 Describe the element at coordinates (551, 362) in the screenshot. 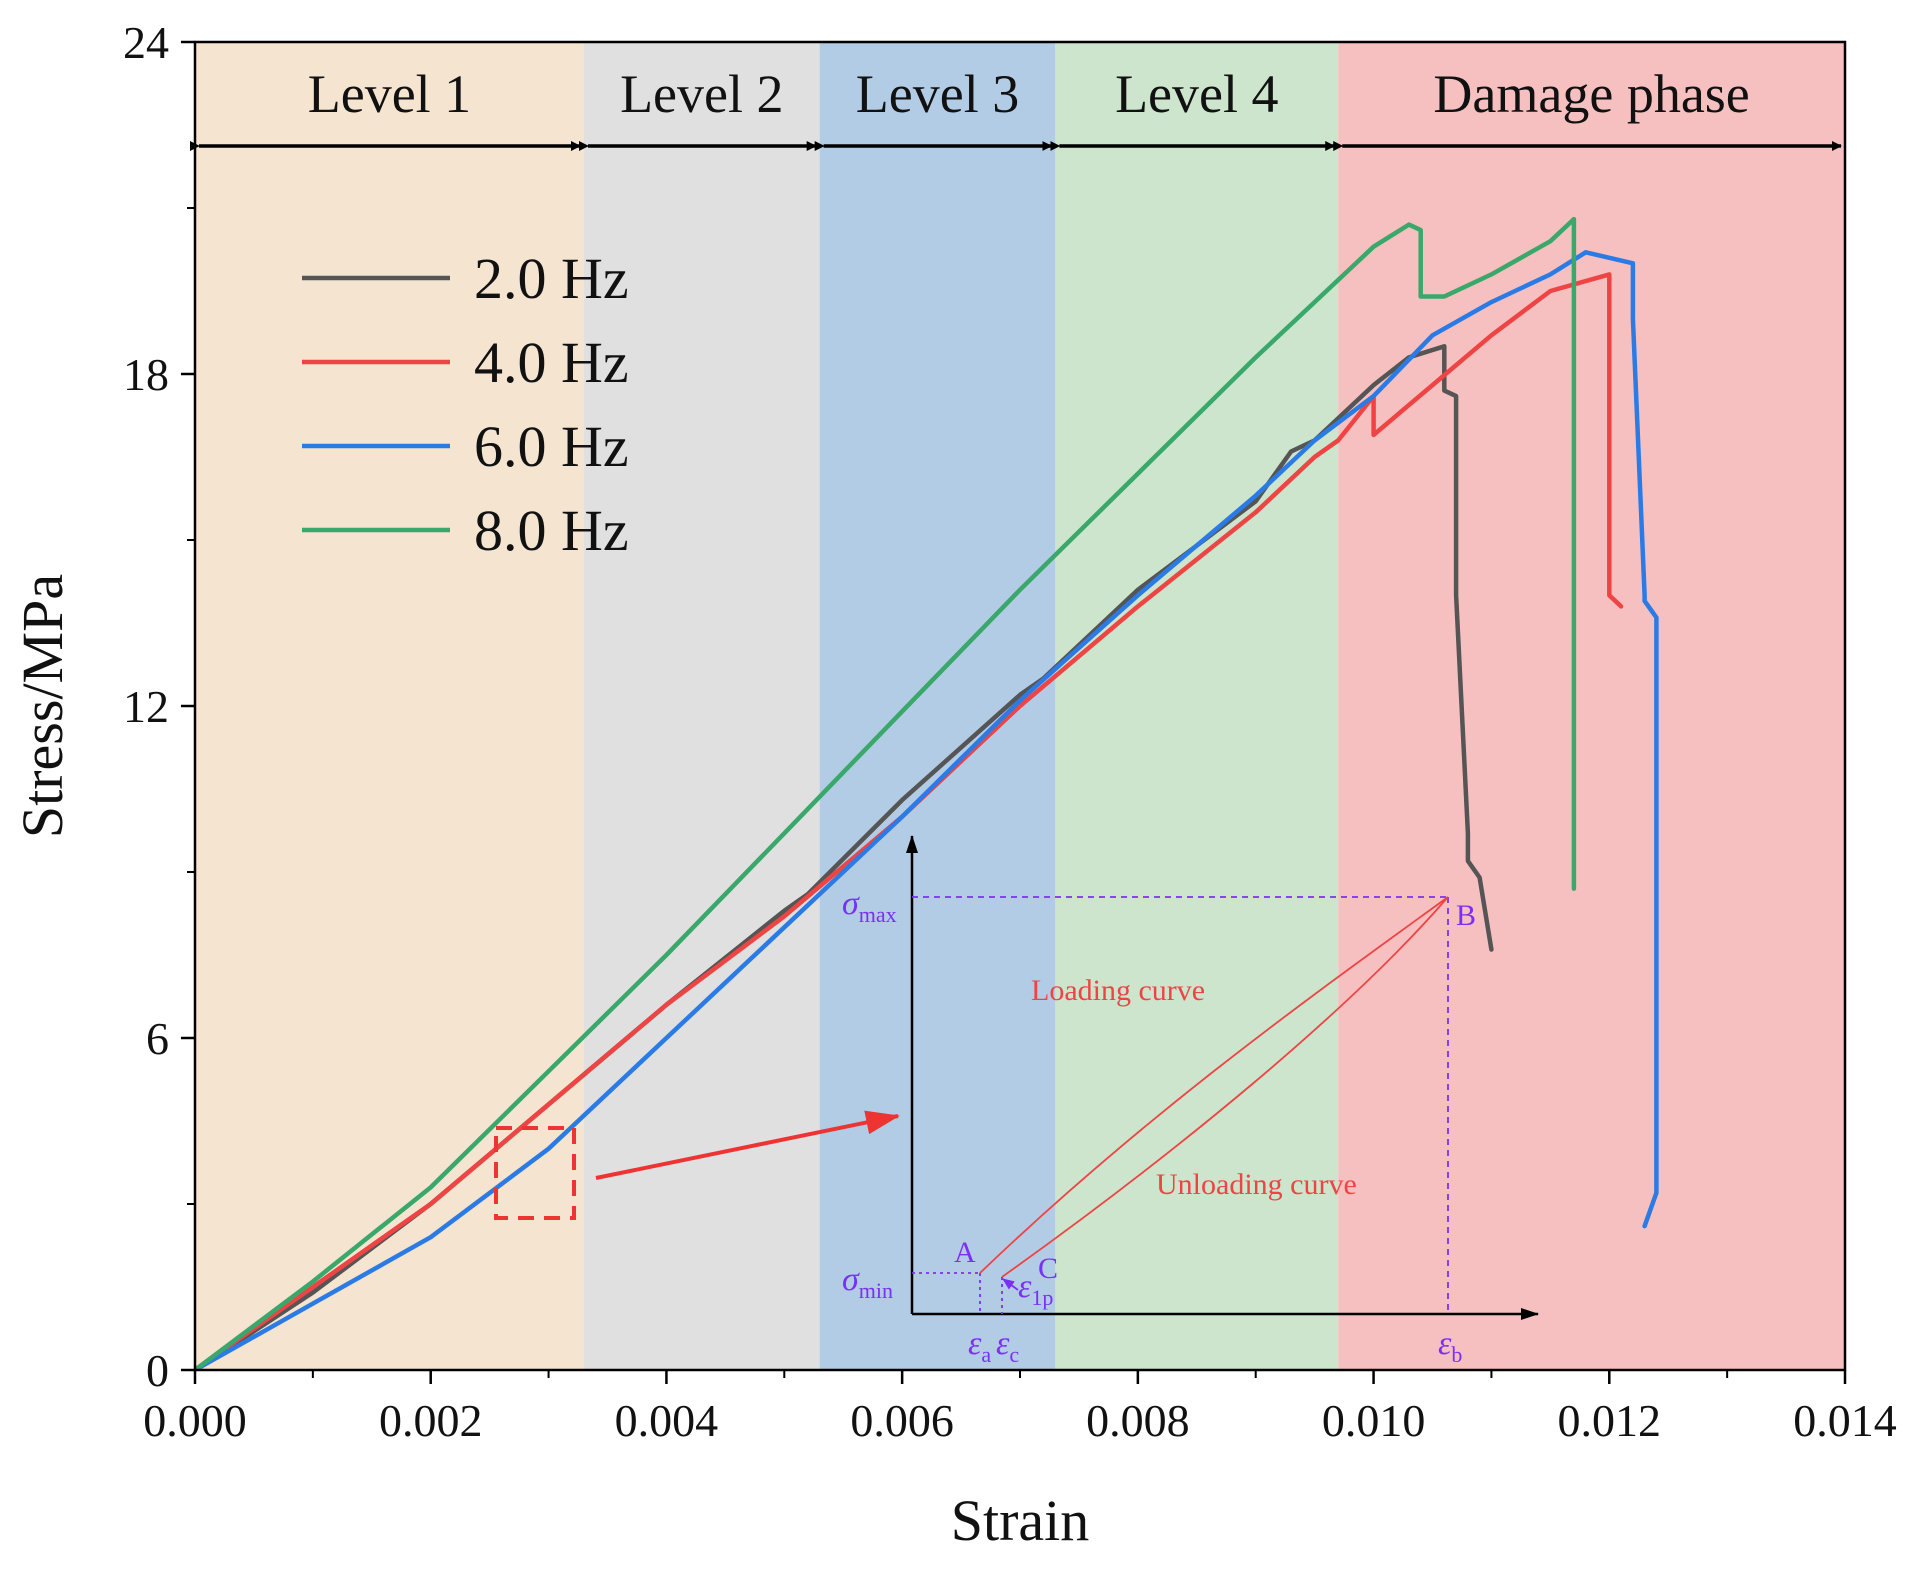

I see `legend-label-2: 4.0 Hz` at that location.